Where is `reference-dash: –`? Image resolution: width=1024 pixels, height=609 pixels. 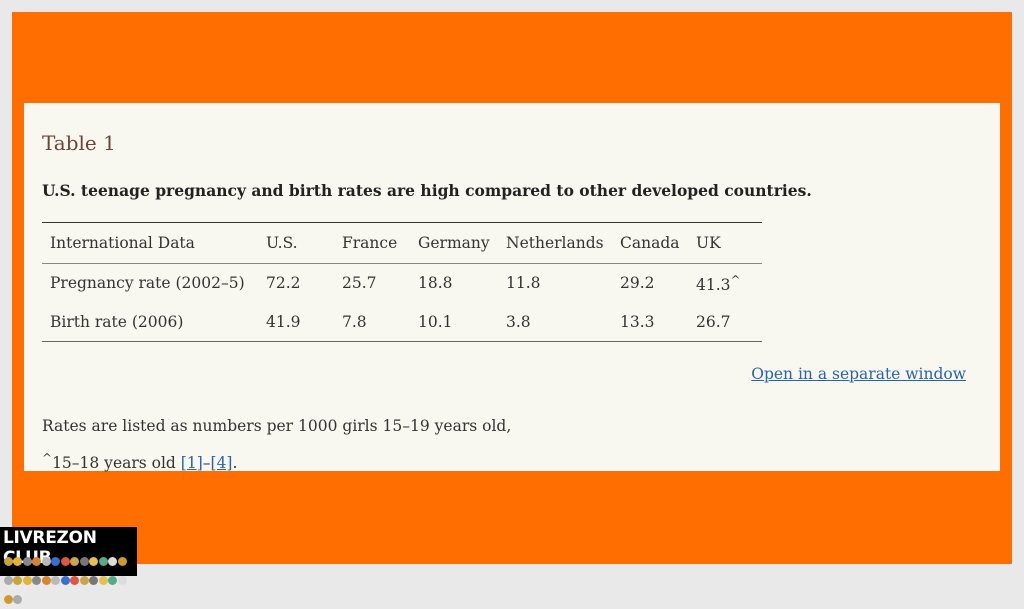 reference-dash: – is located at coordinates (206, 463).